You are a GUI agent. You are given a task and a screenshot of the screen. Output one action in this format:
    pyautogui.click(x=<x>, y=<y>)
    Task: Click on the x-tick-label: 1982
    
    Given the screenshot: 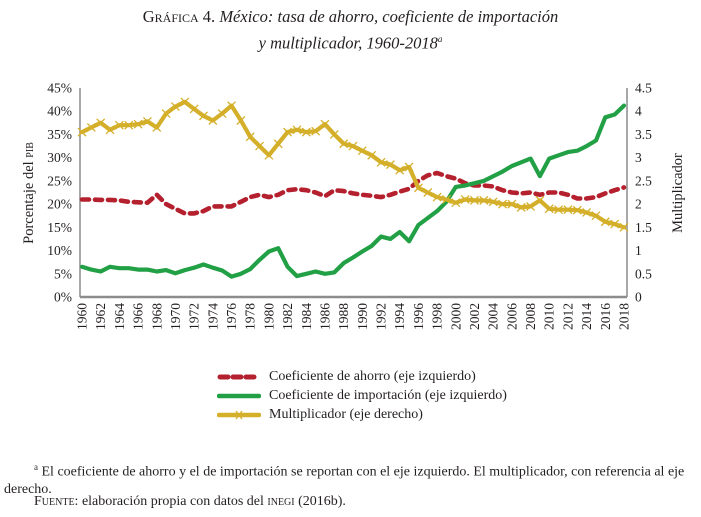 What is the action you would take?
    pyautogui.click(x=287, y=316)
    